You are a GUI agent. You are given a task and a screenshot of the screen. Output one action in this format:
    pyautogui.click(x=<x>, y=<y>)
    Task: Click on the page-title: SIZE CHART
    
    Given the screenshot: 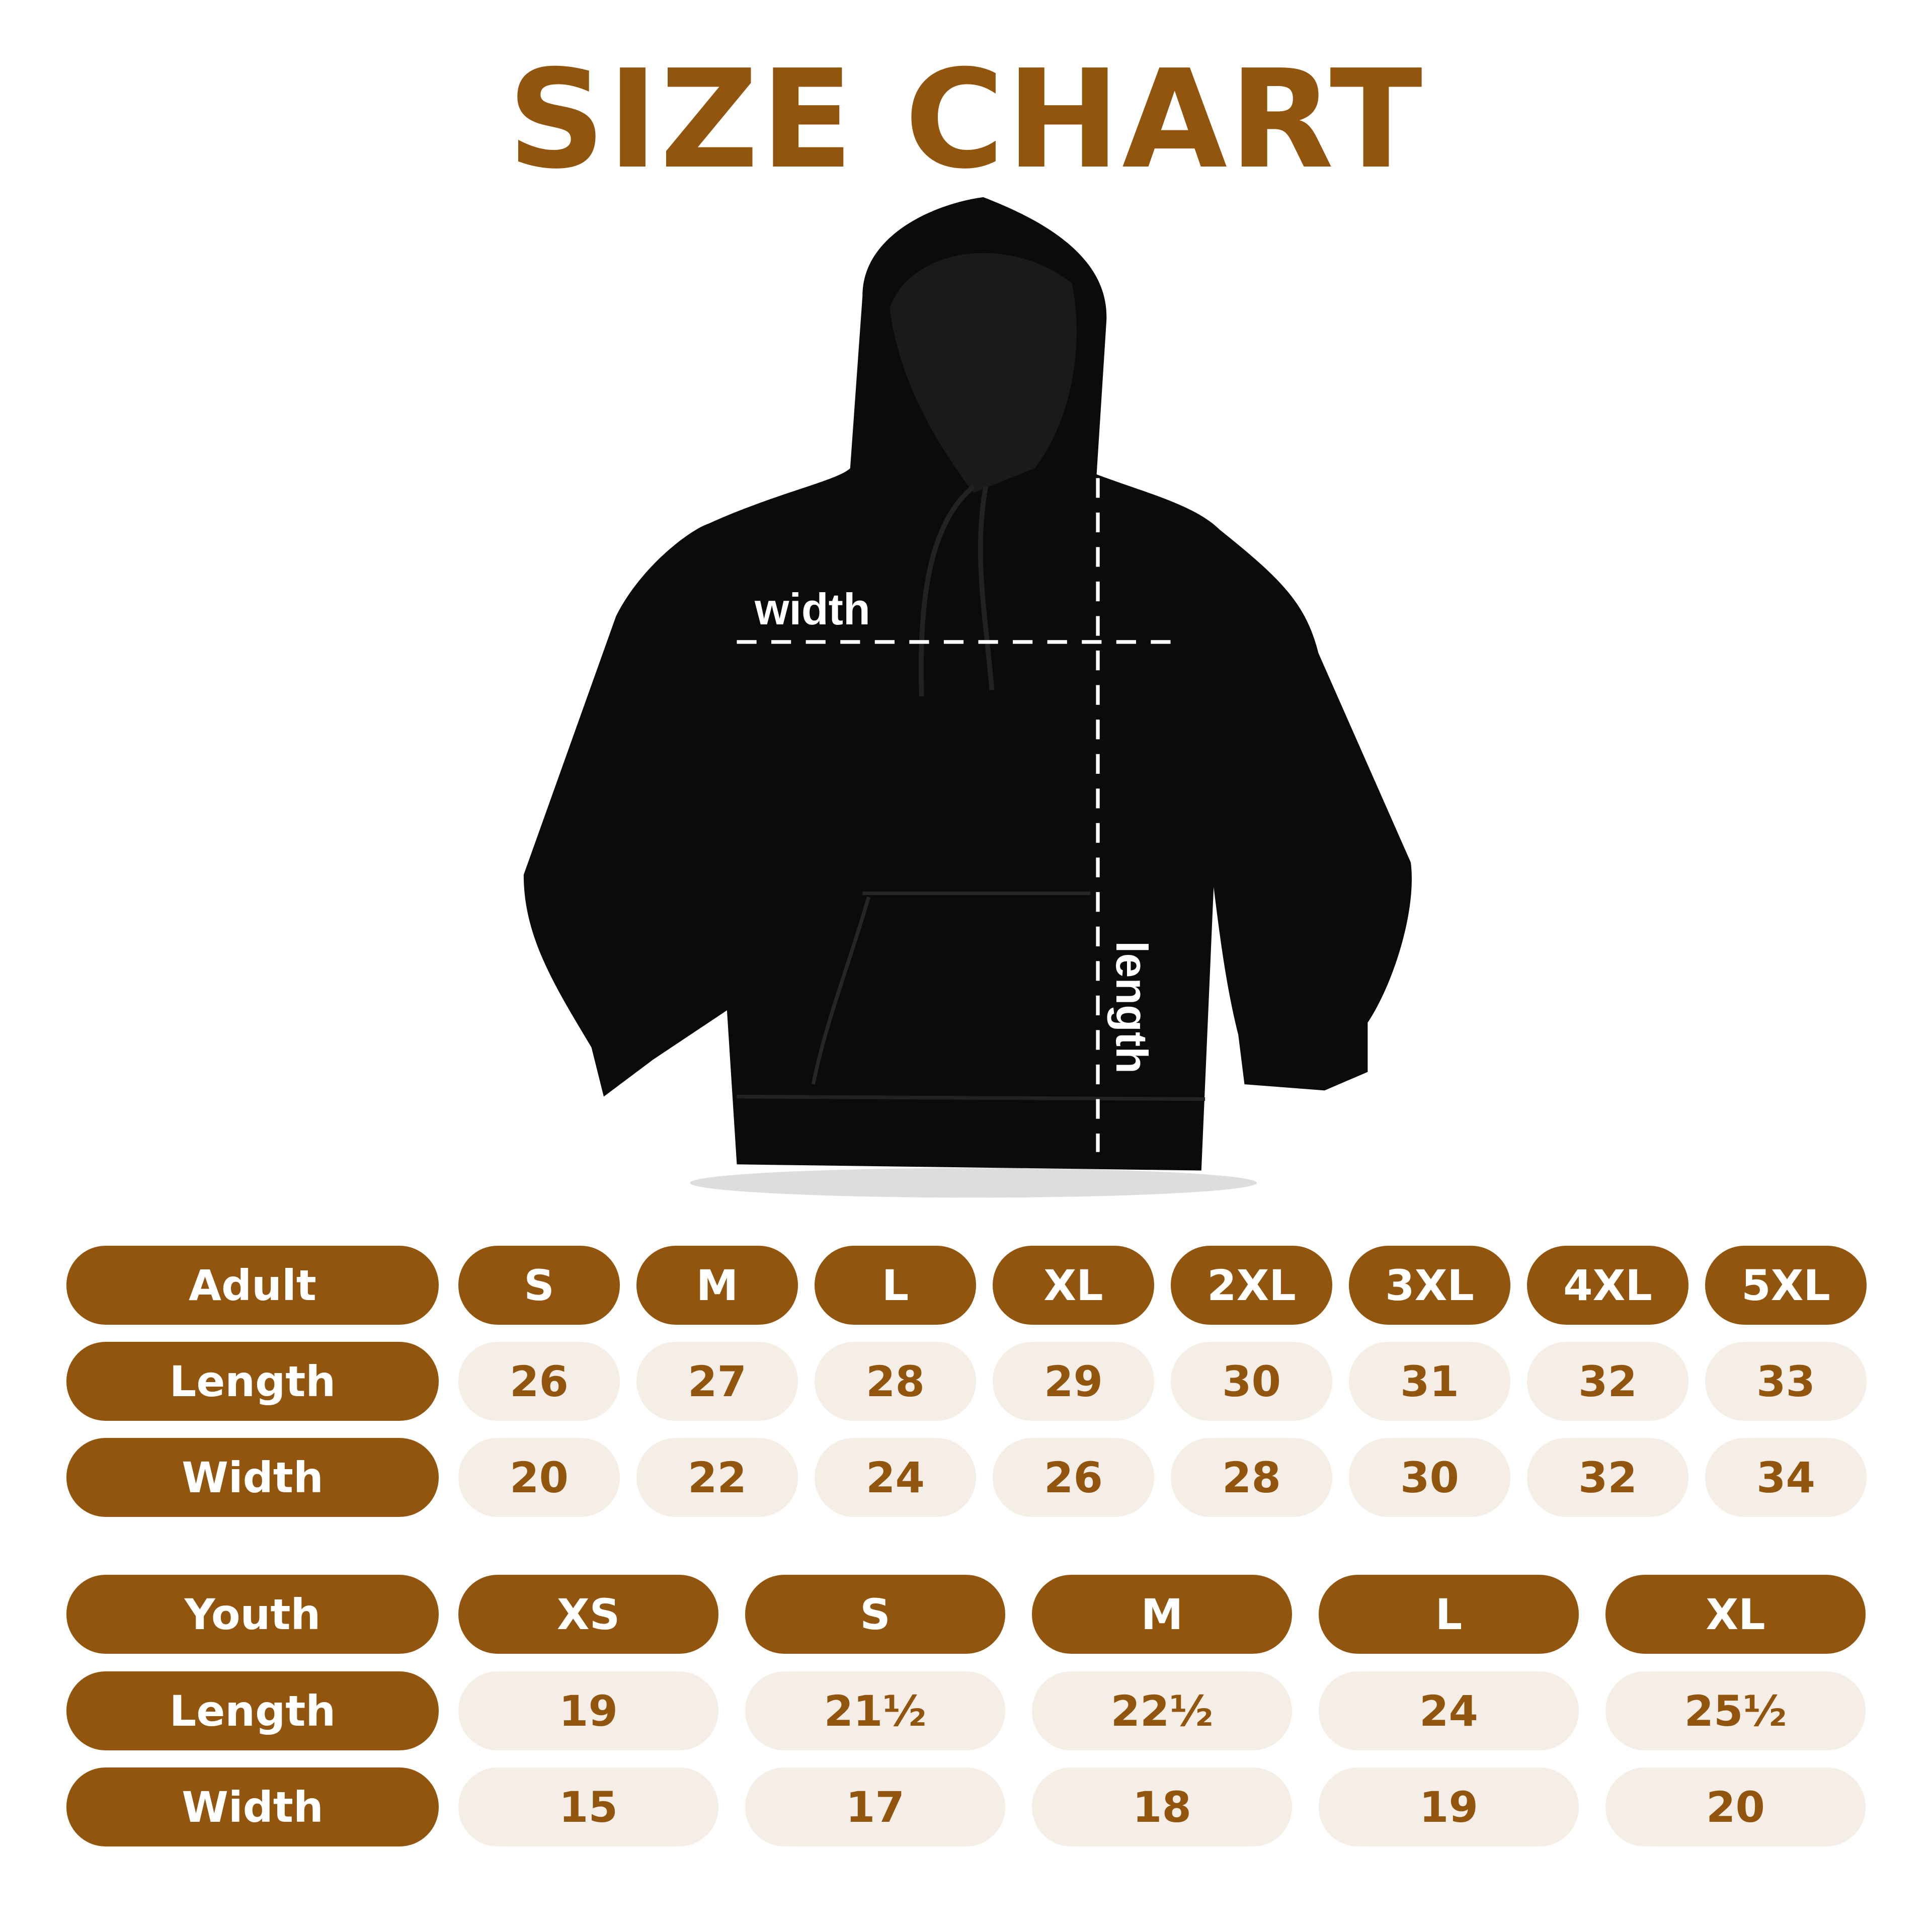 What is the action you would take?
    pyautogui.click(x=966, y=120)
    